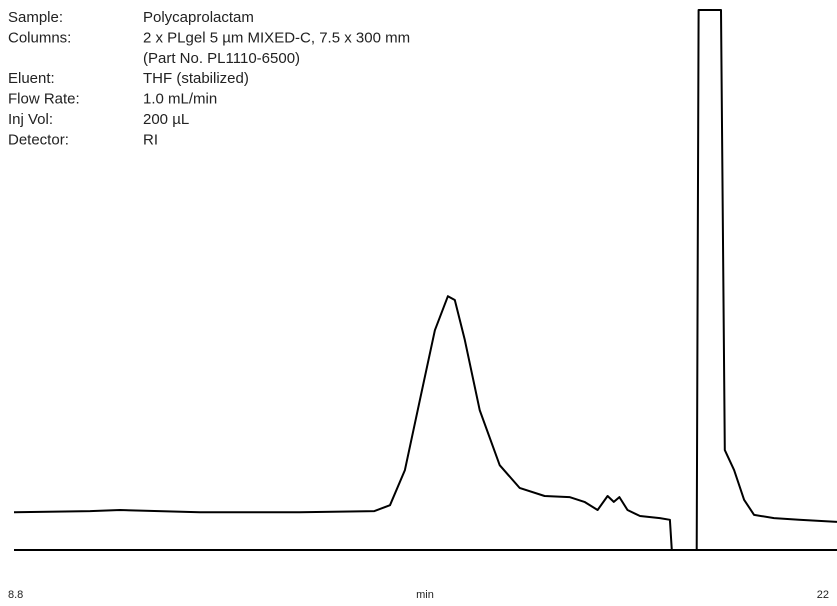 Image resolution: width=837 pixels, height=606 pixels. I want to click on info-text: THF (stabilized), so click(196, 78).